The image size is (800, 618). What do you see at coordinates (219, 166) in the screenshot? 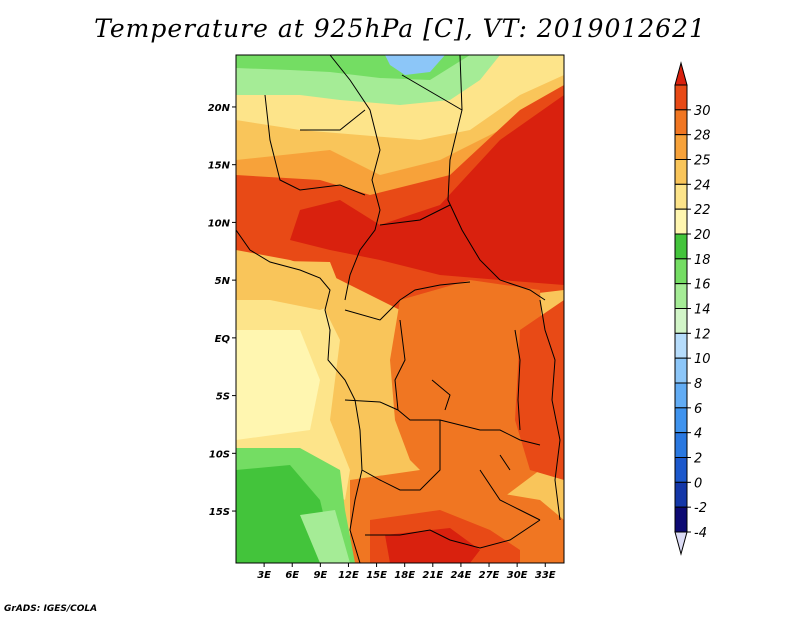
I see `lat-tick-label: 15N` at bounding box center [219, 166].